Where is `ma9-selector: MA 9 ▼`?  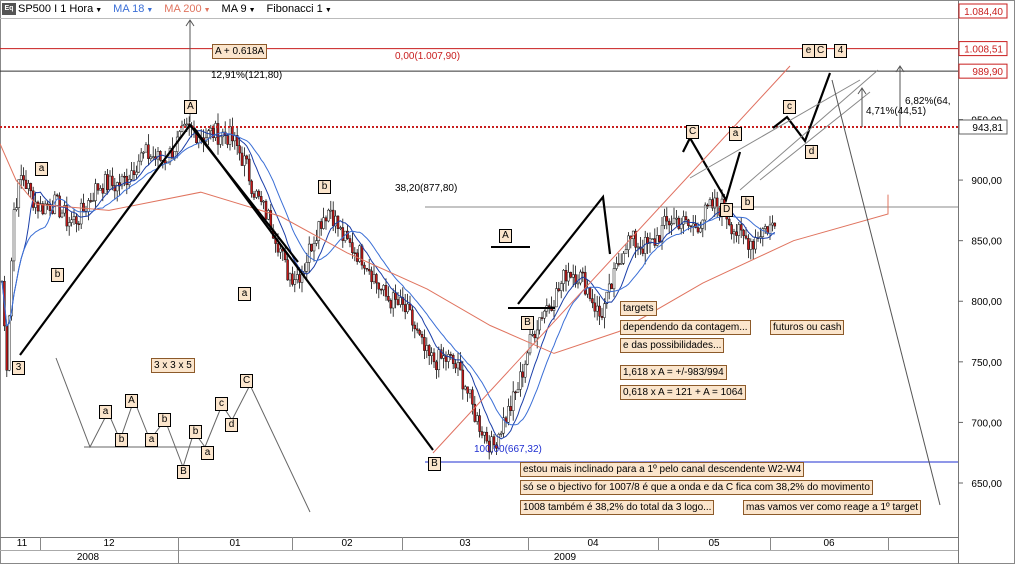
ma9-selector: MA 9 ▼ is located at coordinates (238, 9).